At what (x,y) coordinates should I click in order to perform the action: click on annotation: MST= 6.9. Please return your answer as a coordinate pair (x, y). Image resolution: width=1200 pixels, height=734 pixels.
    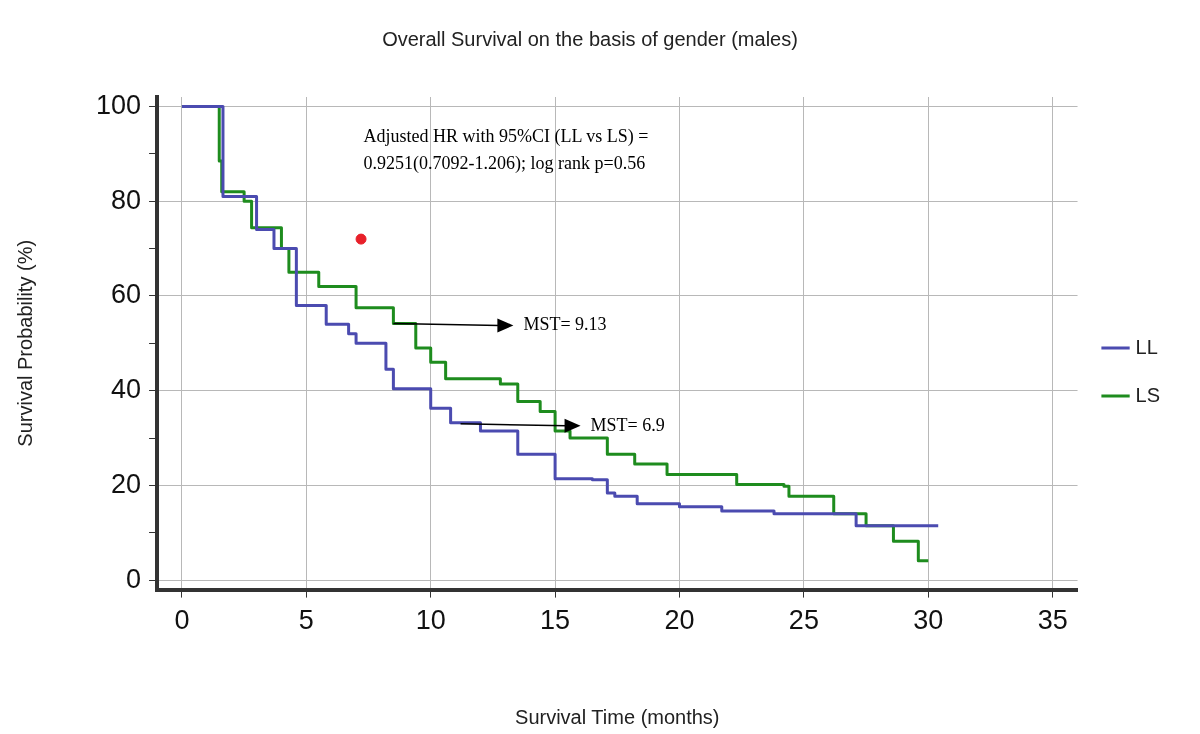
    Looking at the image, I should click on (627, 424).